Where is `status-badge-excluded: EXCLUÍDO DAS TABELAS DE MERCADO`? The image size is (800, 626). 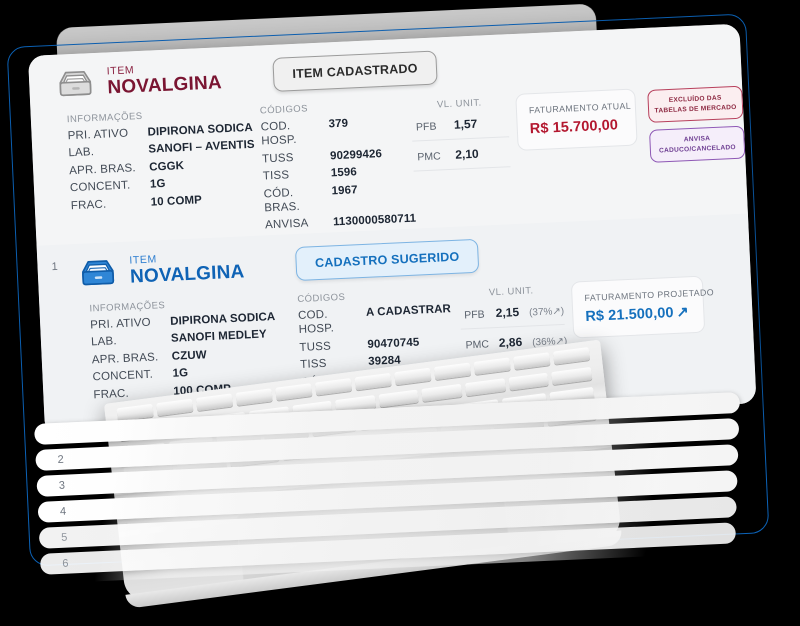
status-badge-excluded: EXCLUÍDO DAS TABELAS DE MERCADO is located at coordinates (695, 104).